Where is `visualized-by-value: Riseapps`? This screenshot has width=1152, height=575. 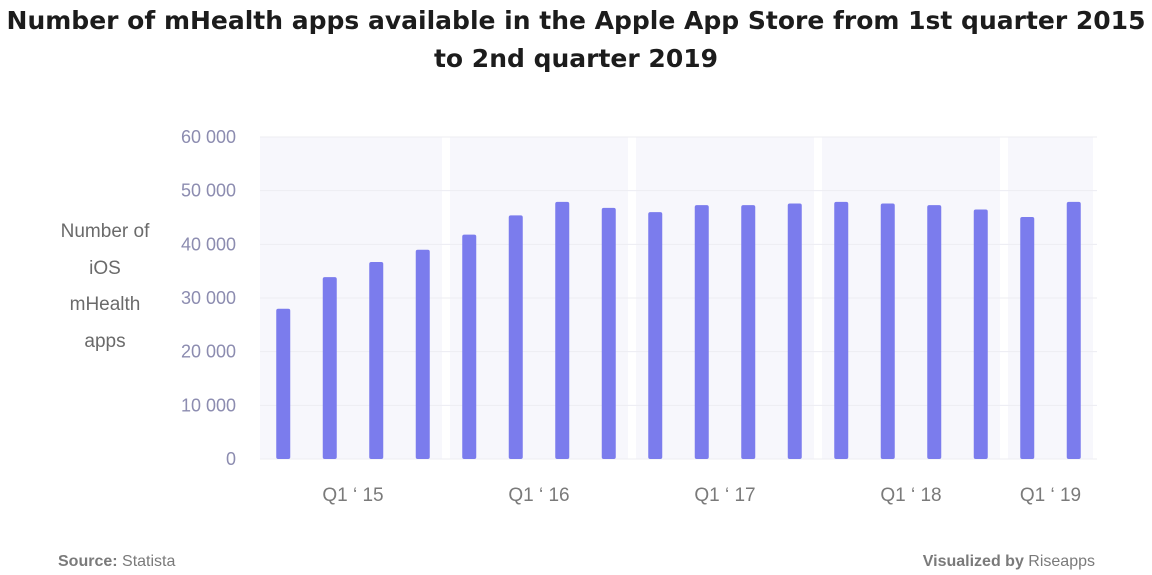
visualized-by-value: Riseapps is located at coordinates (1061, 561).